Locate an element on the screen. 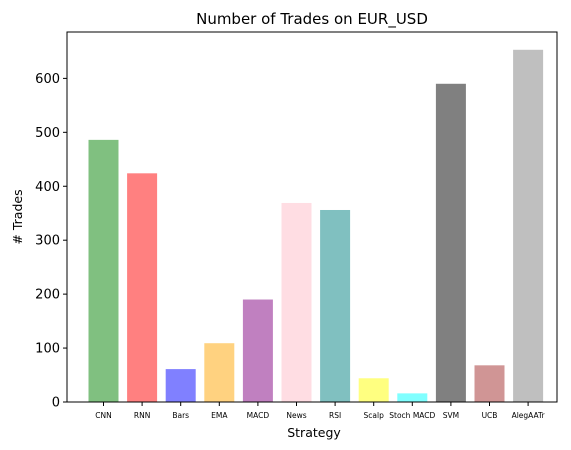 This screenshot has width=571, height=450. x-tick-label: Scalp is located at coordinates (374, 415).